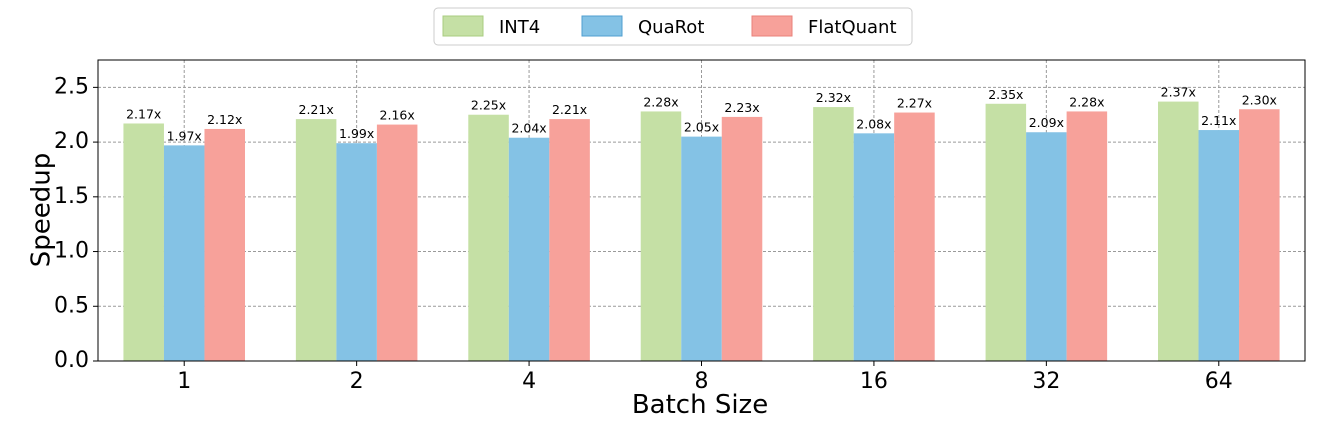 The width and height of the screenshot is (1320, 421). What do you see at coordinates (1046, 381) in the screenshot?
I see `x-tick-label: 32` at bounding box center [1046, 381].